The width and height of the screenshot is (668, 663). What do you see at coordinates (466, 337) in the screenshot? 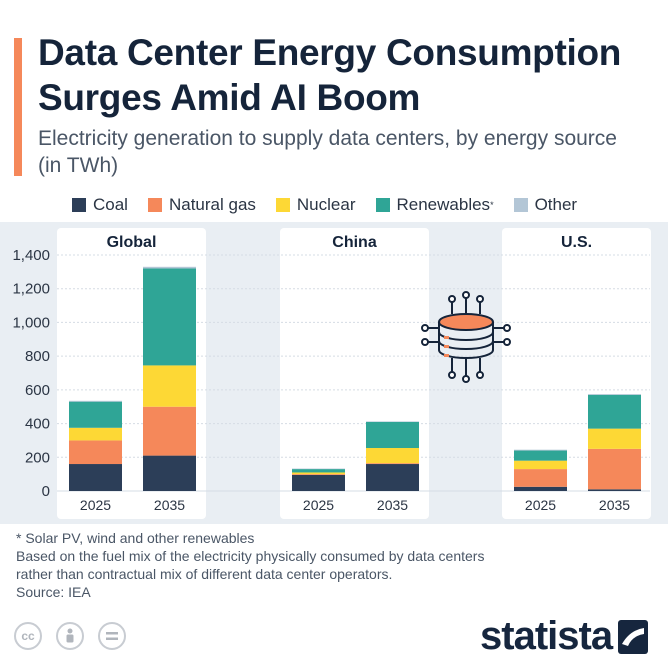
I see `data-server-icon` at bounding box center [466, 337].